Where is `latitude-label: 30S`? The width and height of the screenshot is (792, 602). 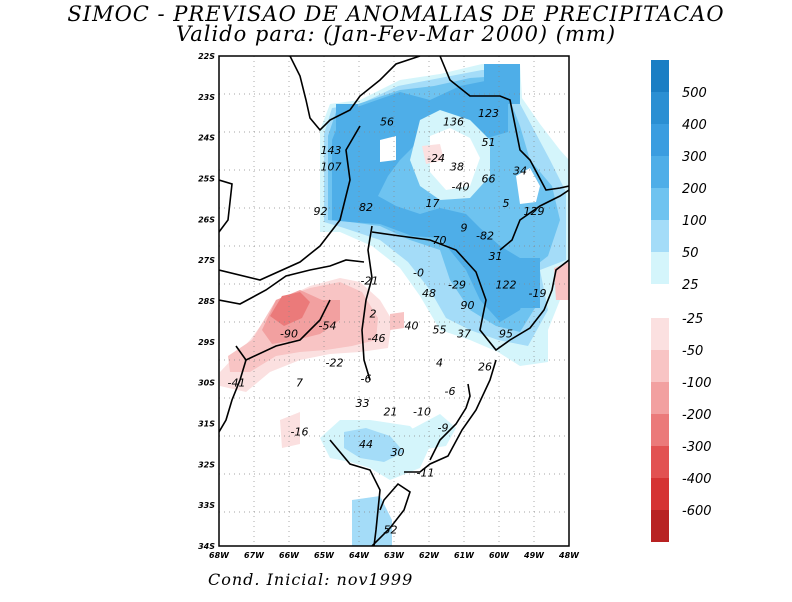
latitude-label: 30S is located at coordinates (206, 383).